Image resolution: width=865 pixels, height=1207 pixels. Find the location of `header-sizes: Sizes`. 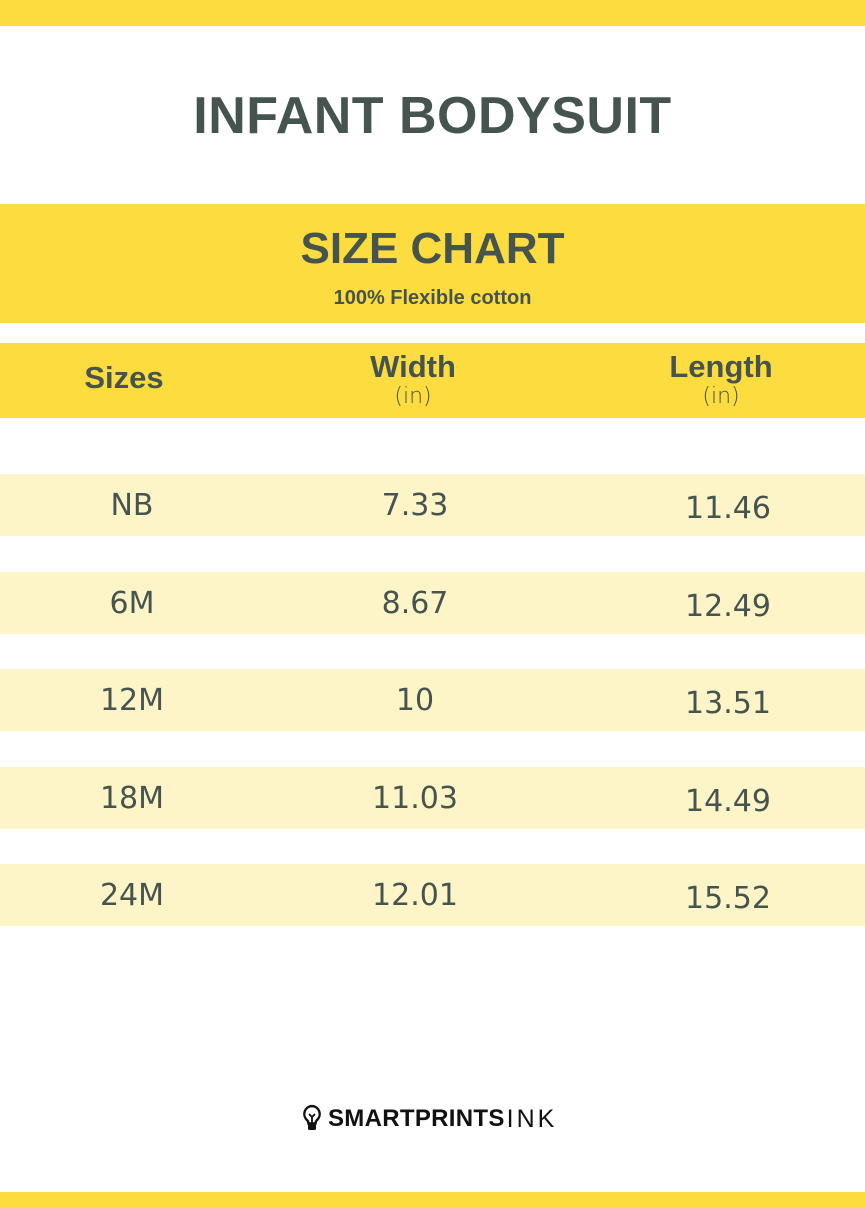

header-sizes: Sizes is located at coordinates (124, 377).